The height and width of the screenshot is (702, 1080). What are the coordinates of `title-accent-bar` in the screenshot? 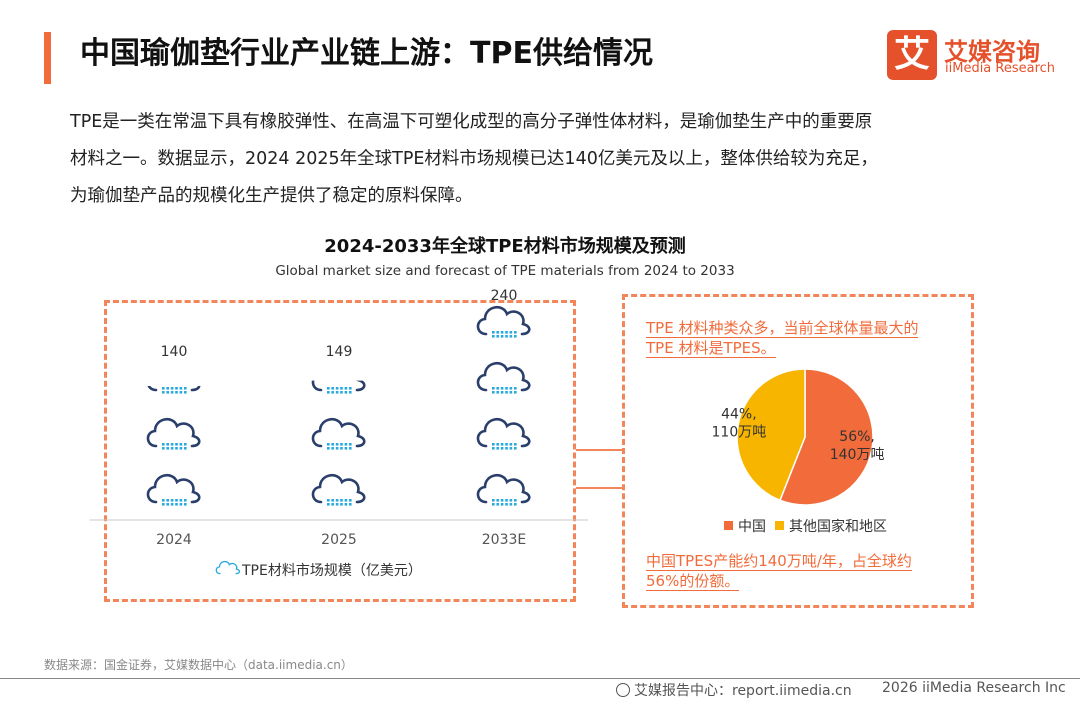 It's located at (47, 58).